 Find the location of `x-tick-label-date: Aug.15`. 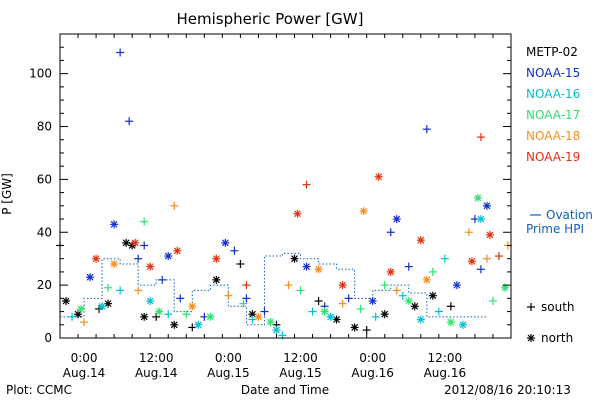

x-tick-label-date: Aug.15 is located at coordinates (300, 373).